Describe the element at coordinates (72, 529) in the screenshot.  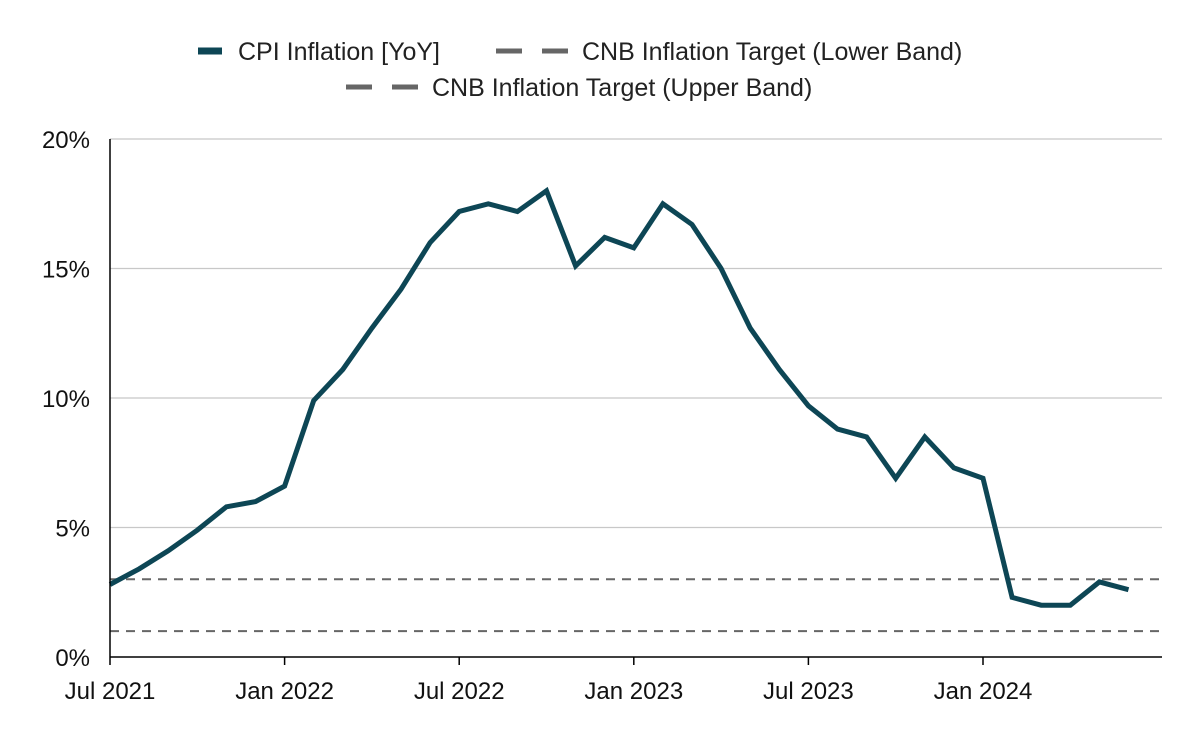
I see `y-tick-label: 5%` at that location.